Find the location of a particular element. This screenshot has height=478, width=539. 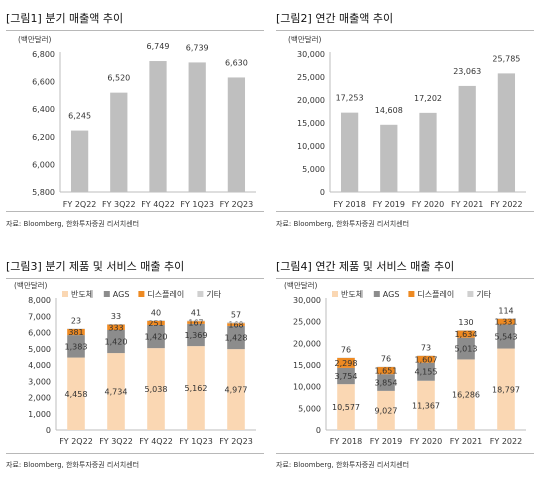

x-tick-label: FY 2020 is located at coordinates (426, 441).